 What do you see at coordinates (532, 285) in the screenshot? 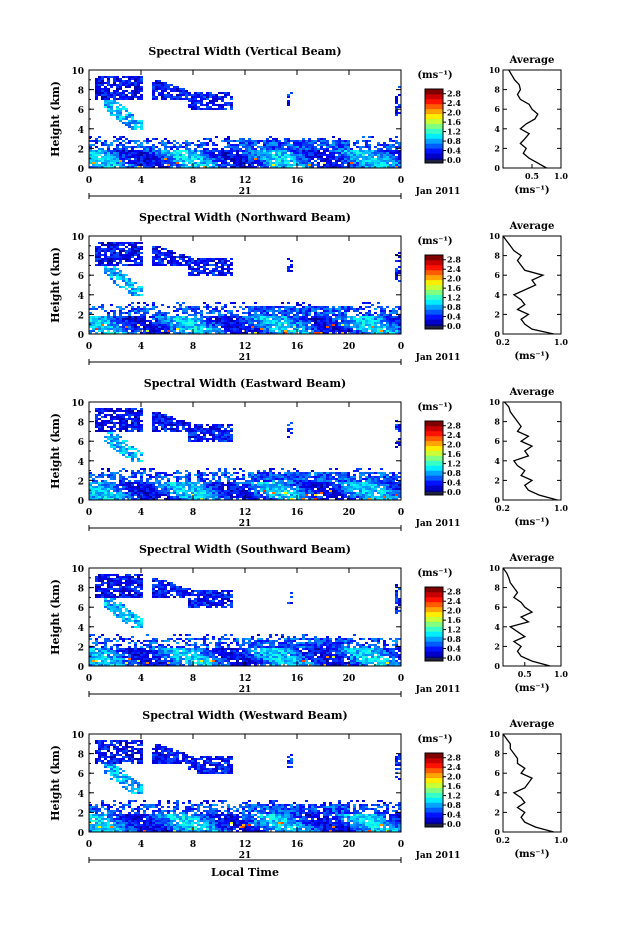
I see `average-frame` at bounding box center [532, 285].